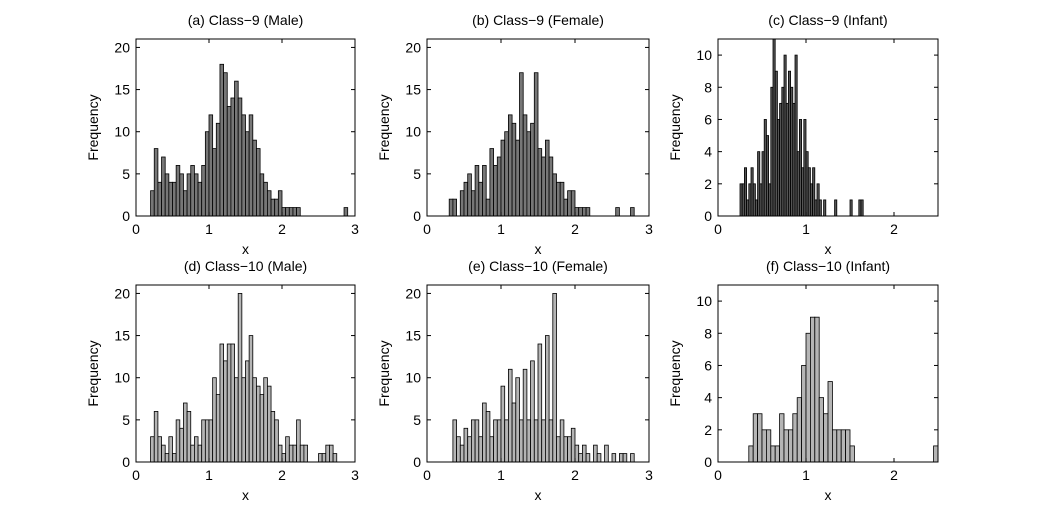 This screenshot has width=1038, height=519. Describe the element at coordinates (827, 20) in the screenshot. I see `subplot-title: (c) Class−9 (Infant)` at that location.